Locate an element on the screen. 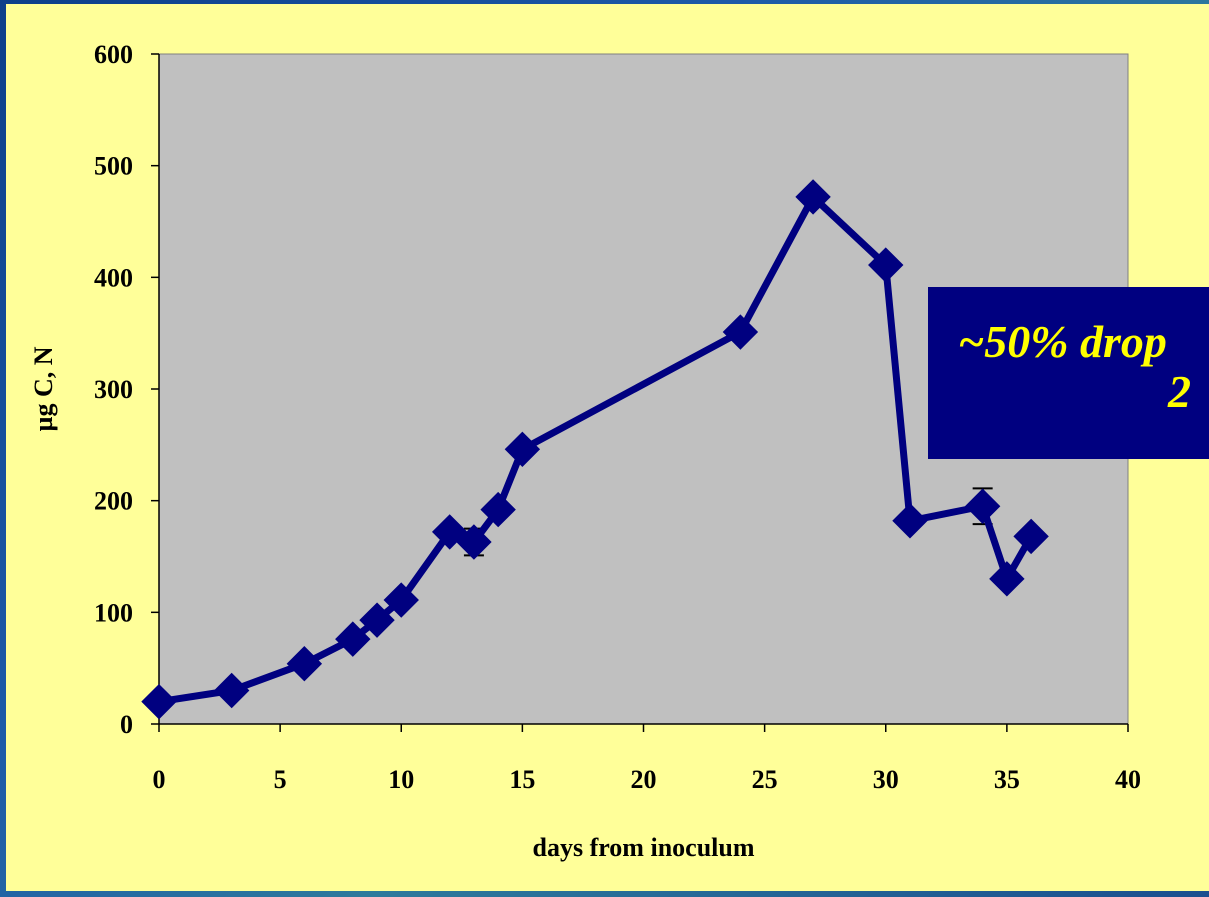  x-tick-label: 10 is located at coordinates (401, 779).